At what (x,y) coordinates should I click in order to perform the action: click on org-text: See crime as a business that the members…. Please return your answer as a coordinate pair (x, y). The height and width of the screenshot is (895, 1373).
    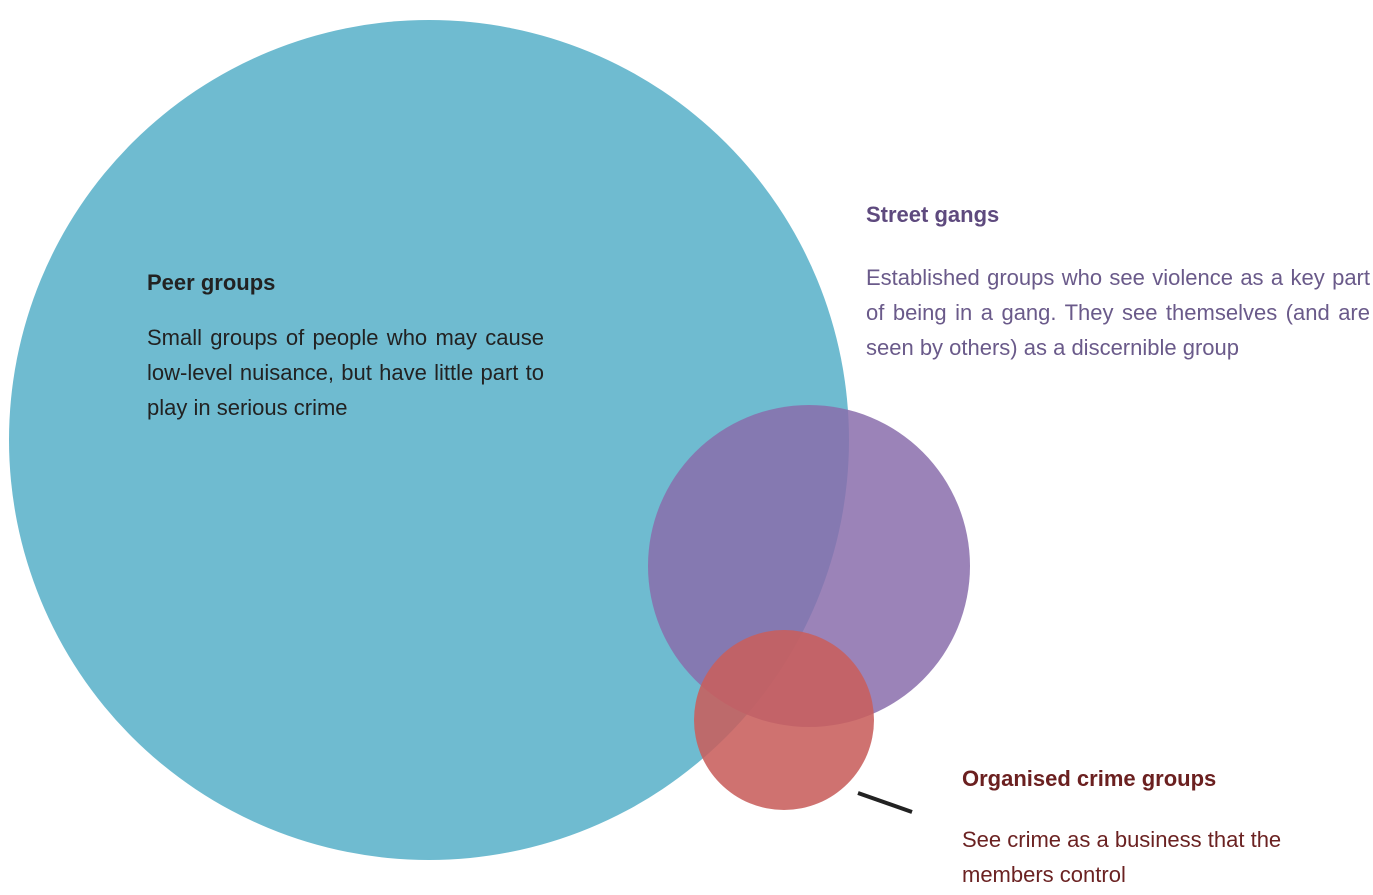
    Looking at the image, I should click on (1122, 857).